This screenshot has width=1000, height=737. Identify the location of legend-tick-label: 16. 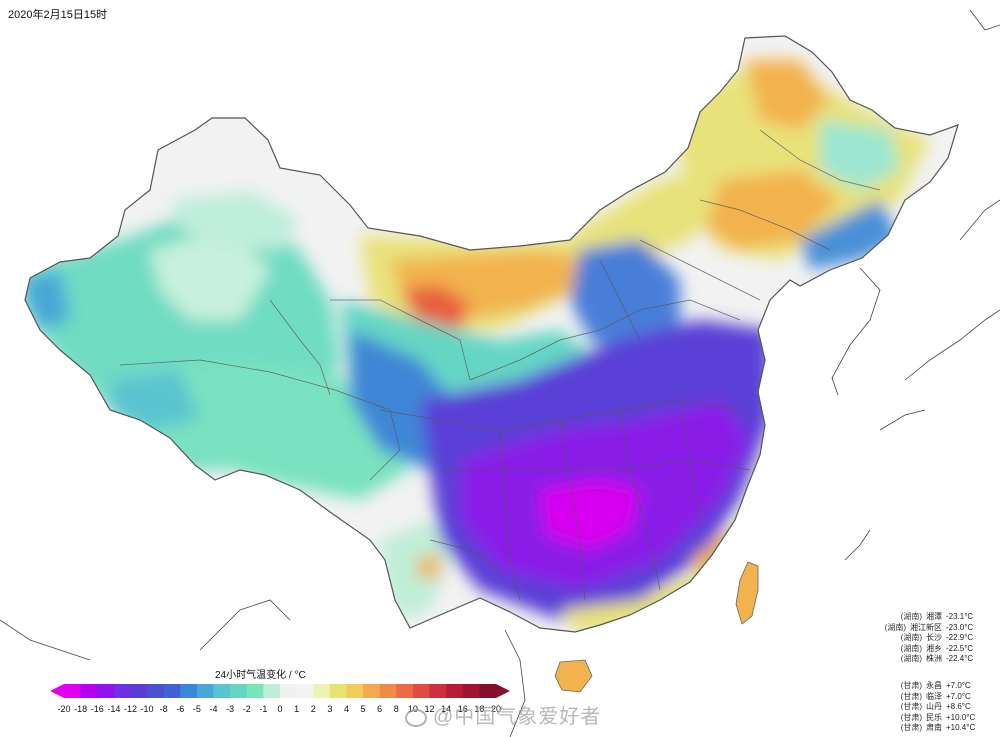
(462, 709).